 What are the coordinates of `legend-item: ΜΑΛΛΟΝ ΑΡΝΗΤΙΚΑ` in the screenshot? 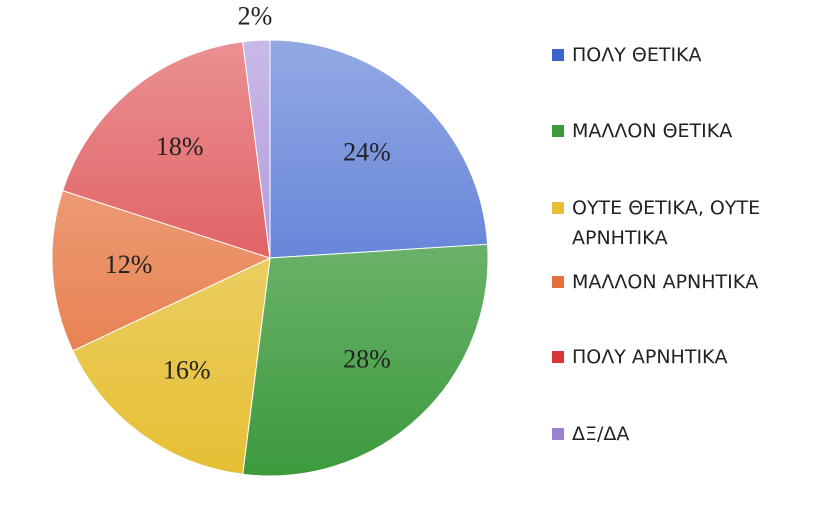 It's located at (677, 282).